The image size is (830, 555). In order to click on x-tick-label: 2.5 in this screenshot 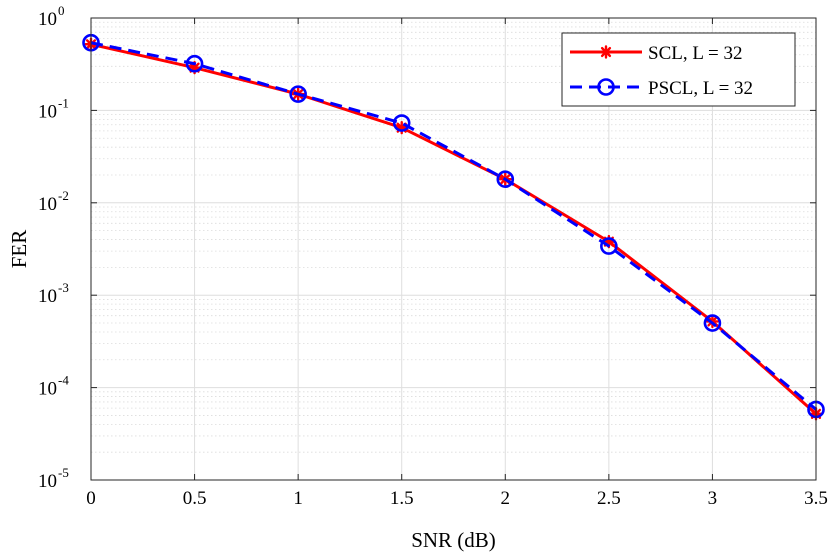, I will do `click(609, 498)`.